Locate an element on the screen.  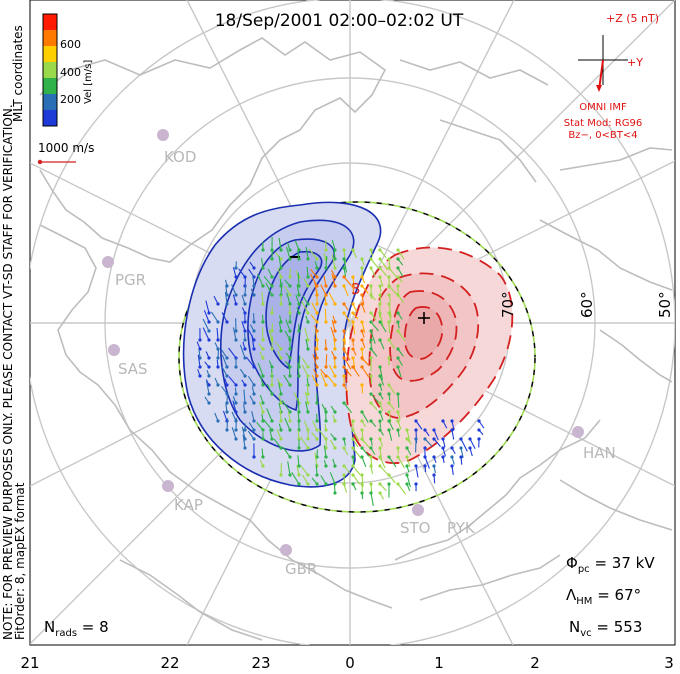
imf-source: OMNI IMF is located at coordinates (603, 107).